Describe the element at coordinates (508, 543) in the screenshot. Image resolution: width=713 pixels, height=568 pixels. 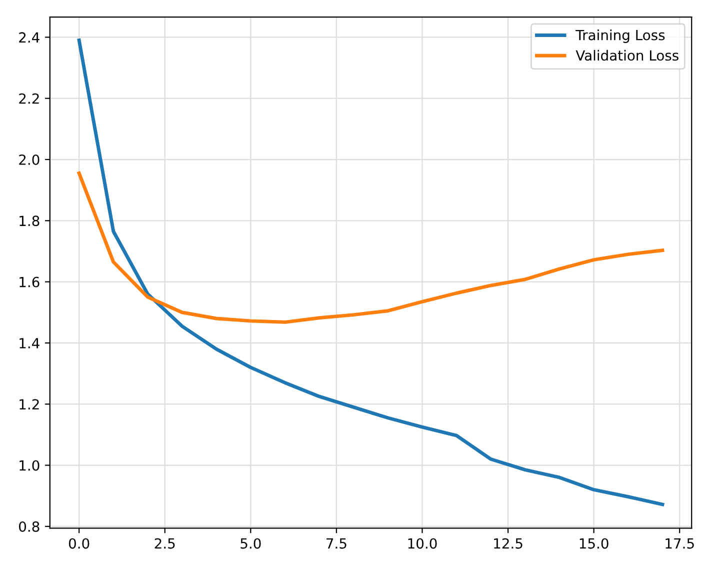
I see `x-tick-label: 12.5` at that location.